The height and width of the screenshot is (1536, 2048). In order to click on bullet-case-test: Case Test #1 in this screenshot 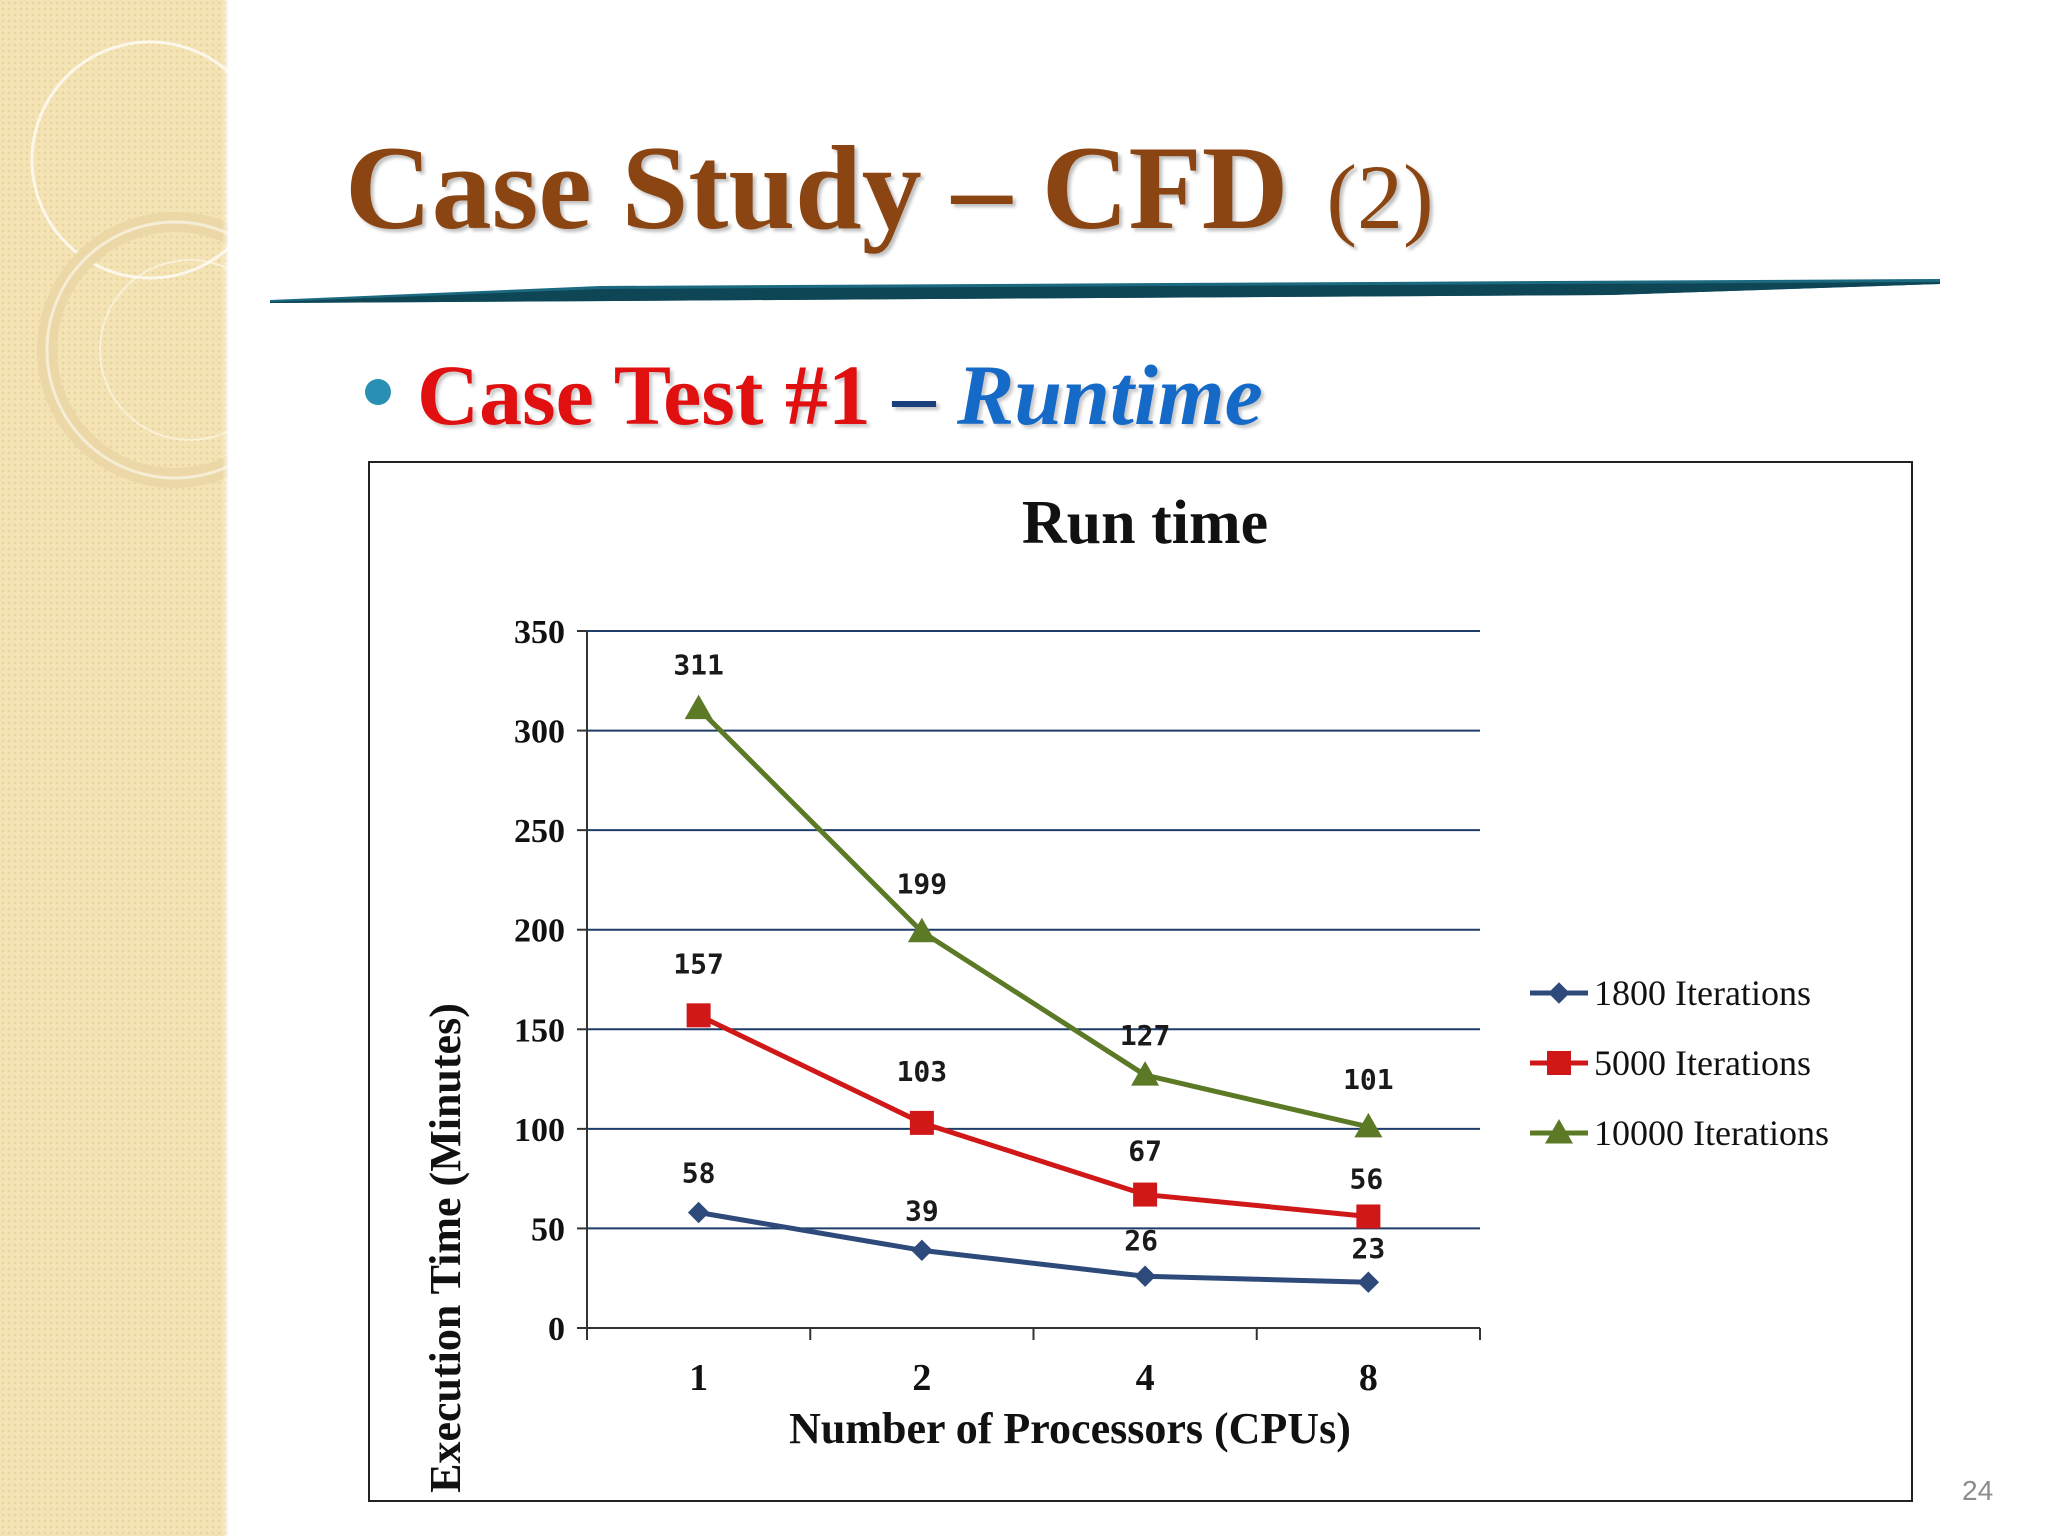, I will do `click(644, 395)`.